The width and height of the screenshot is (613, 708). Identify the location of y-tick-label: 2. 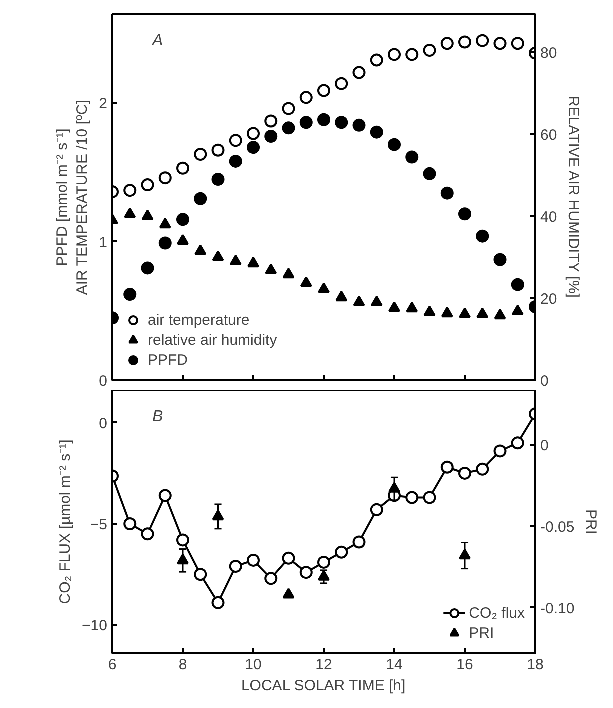
(103, 104).